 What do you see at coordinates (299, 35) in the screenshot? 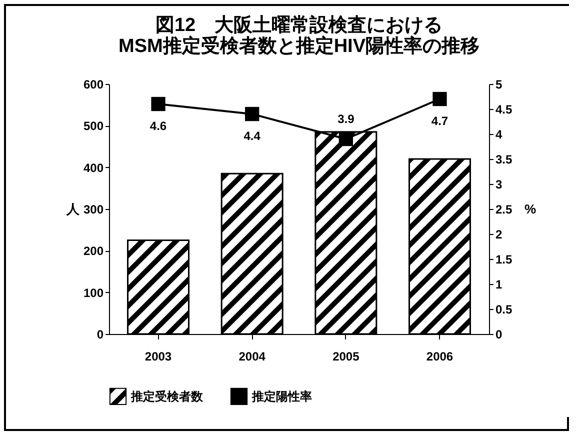
I see `chart-title: 図12 大阪土曜常設検査における MSM推定受検者数と推定HIV陽性率の推移` at bounding box center [299, 35].